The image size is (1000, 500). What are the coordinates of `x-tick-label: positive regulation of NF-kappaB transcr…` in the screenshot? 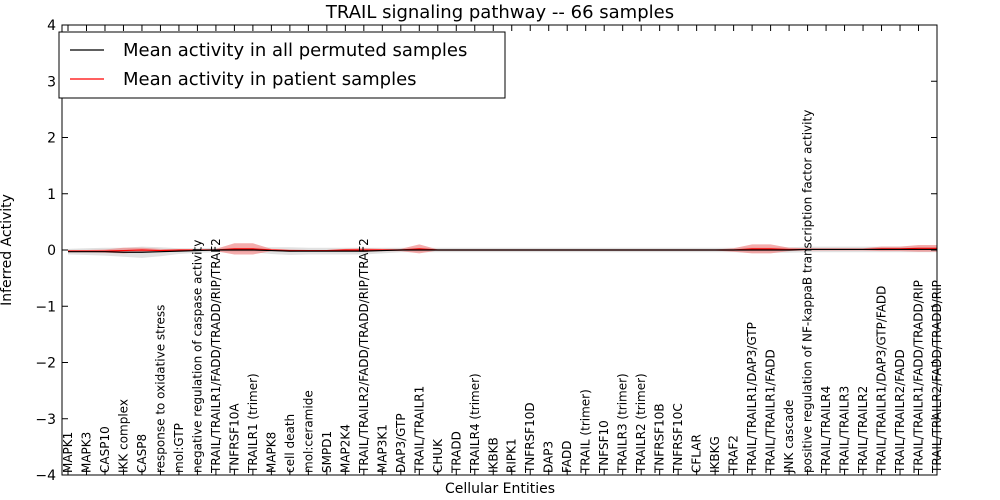 It's located at (808, 291).